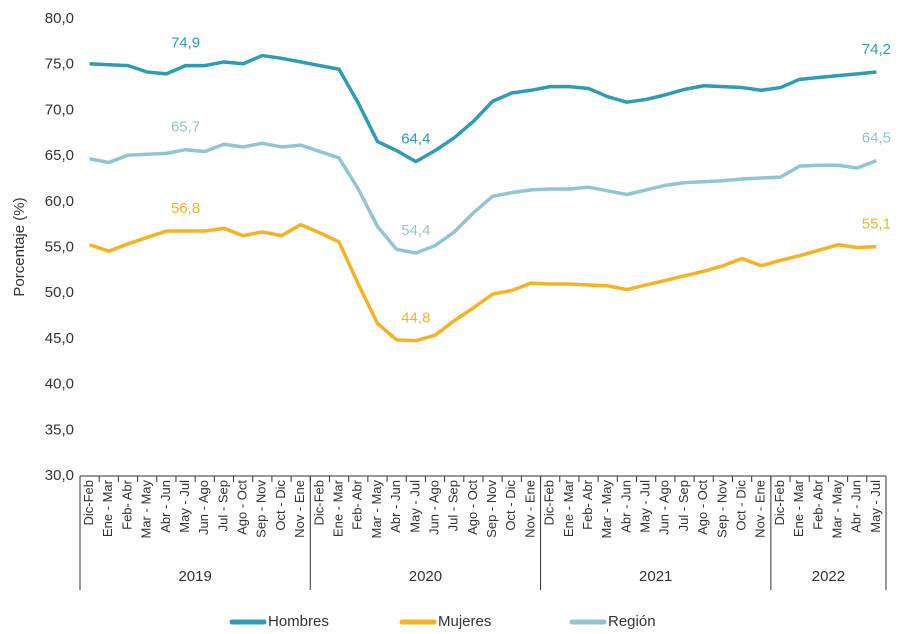  I want to click on value-label: 65,7, so click(185, 127).